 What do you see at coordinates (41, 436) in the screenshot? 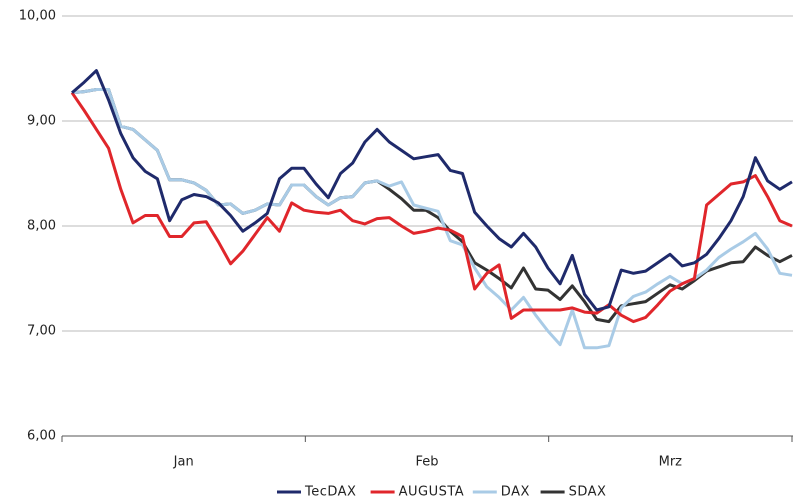
I see `y-tick-label: 6,00` at bounding box center [41, 436].